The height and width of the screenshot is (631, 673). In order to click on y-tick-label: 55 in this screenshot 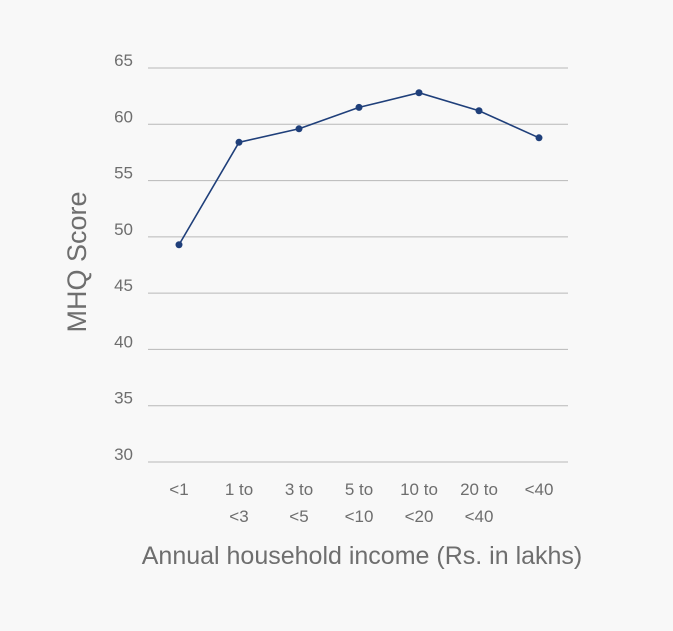, I will do `click(123, 173)`.